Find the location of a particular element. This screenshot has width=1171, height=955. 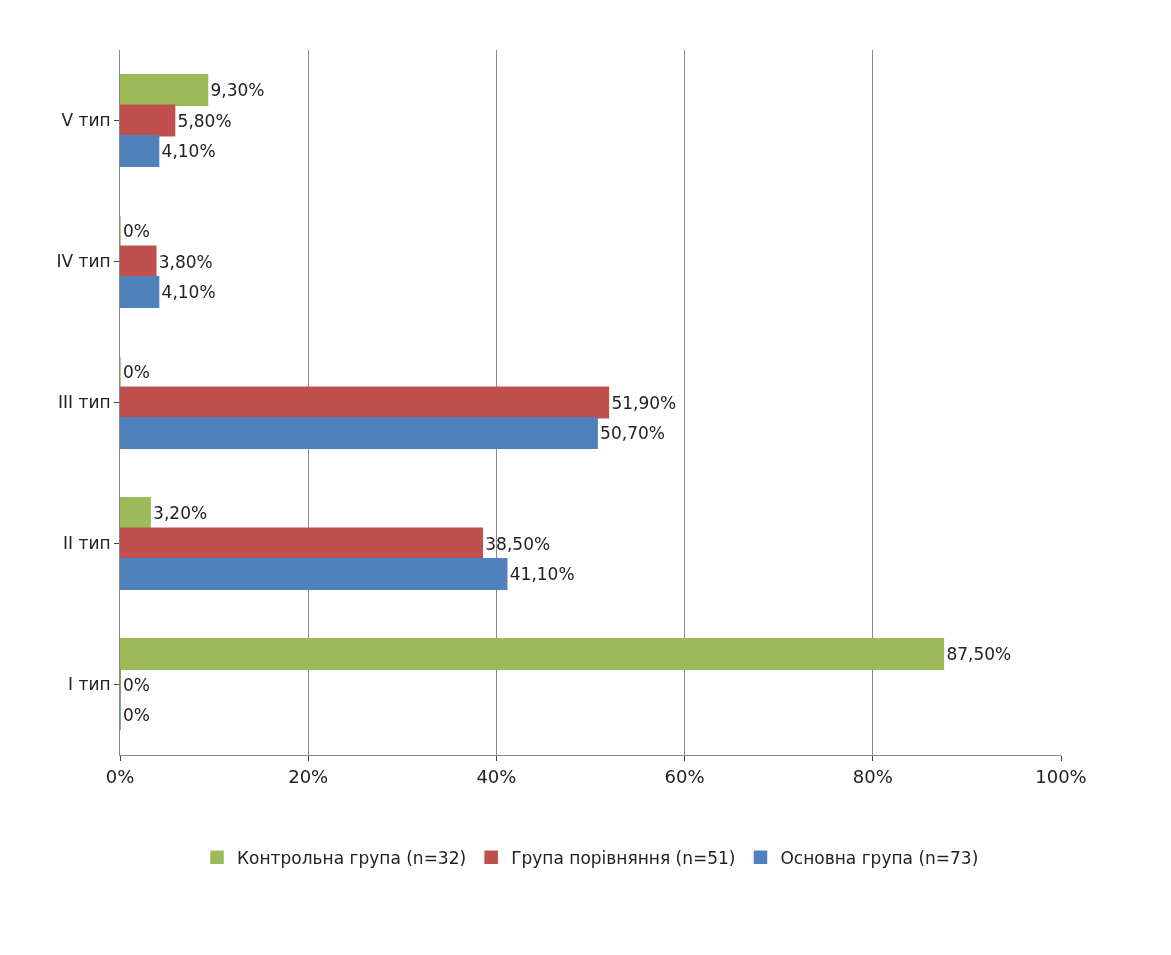

legend-label: Група порівняння (n=51) is located at coordinates (623, 857).